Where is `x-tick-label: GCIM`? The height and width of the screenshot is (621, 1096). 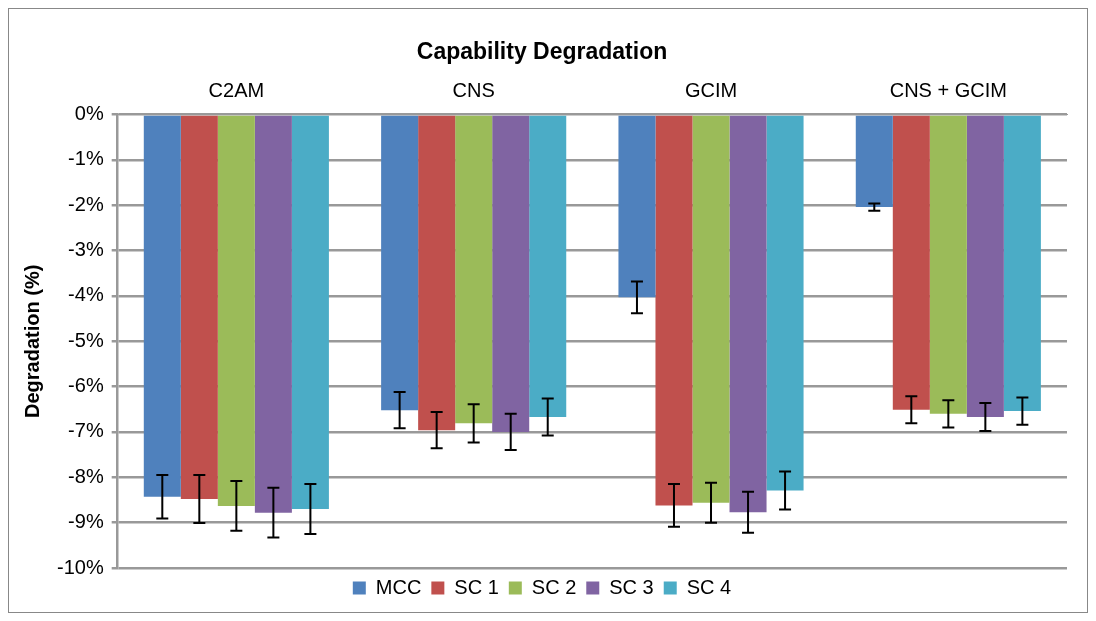
x-tick-label: GCIM is located at coordinates (711, 90).